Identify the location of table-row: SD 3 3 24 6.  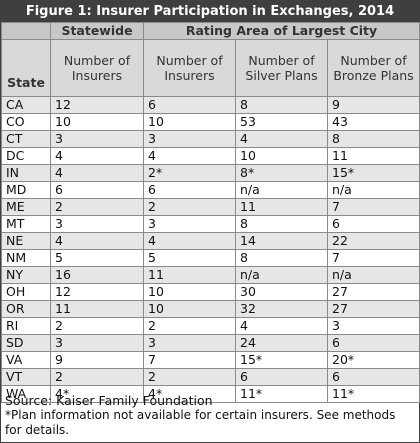
(210, 343).